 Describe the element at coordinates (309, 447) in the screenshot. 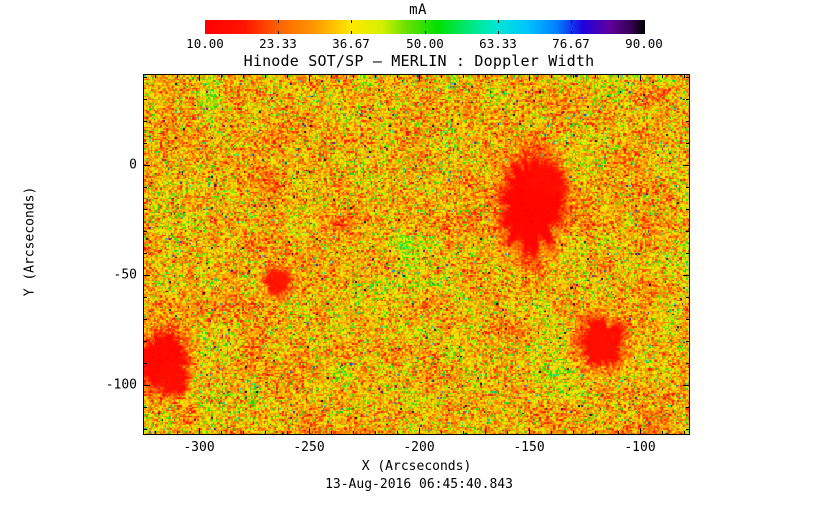

I see `x-tick-label: -250` at that location.